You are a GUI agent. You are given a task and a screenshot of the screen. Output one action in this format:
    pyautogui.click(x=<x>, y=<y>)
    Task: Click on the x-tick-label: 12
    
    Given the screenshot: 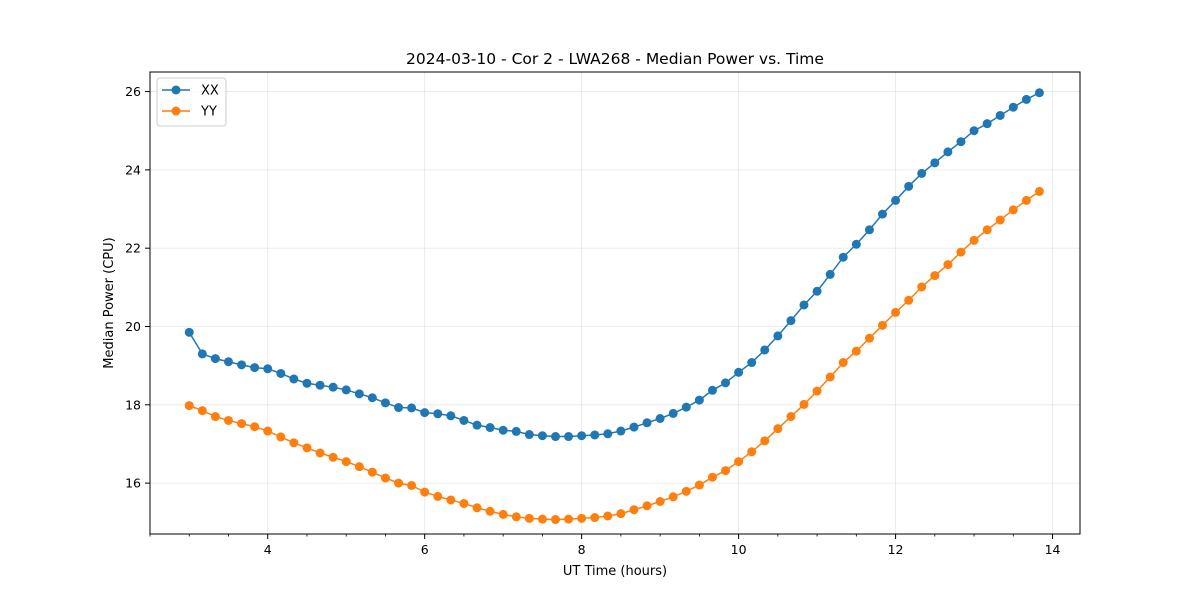 What is the action you would take?
    pyautogui.click(x=896, y=549)
    